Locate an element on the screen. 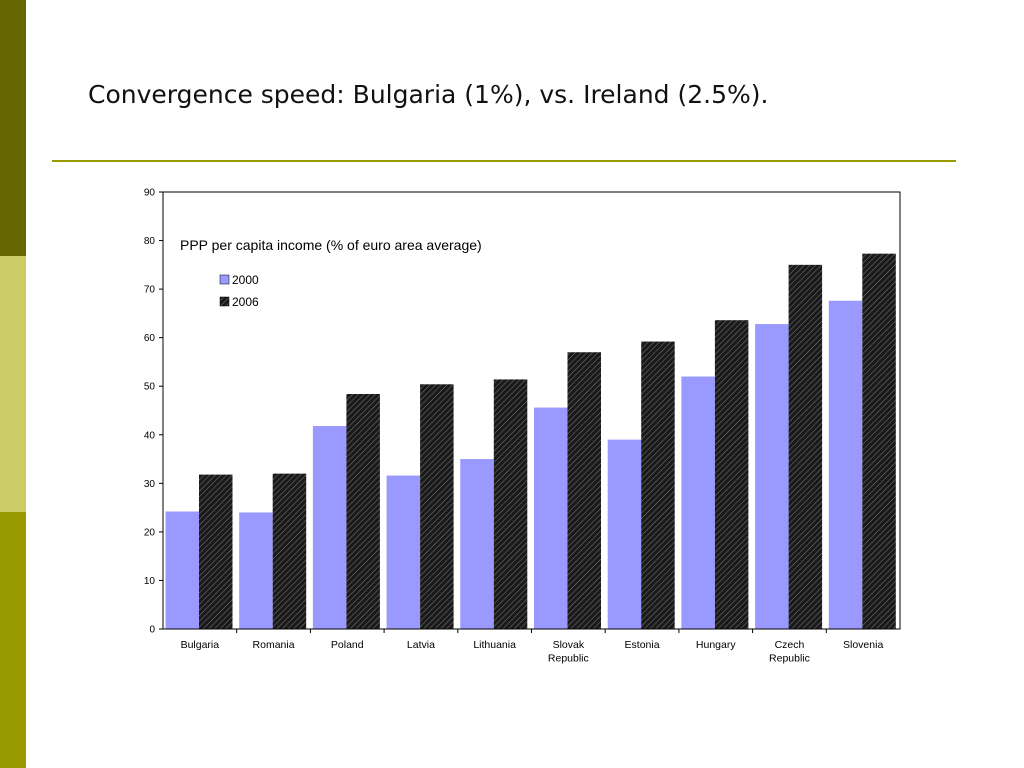  bar-2000-lithuania is located at coordinates (477, 544).